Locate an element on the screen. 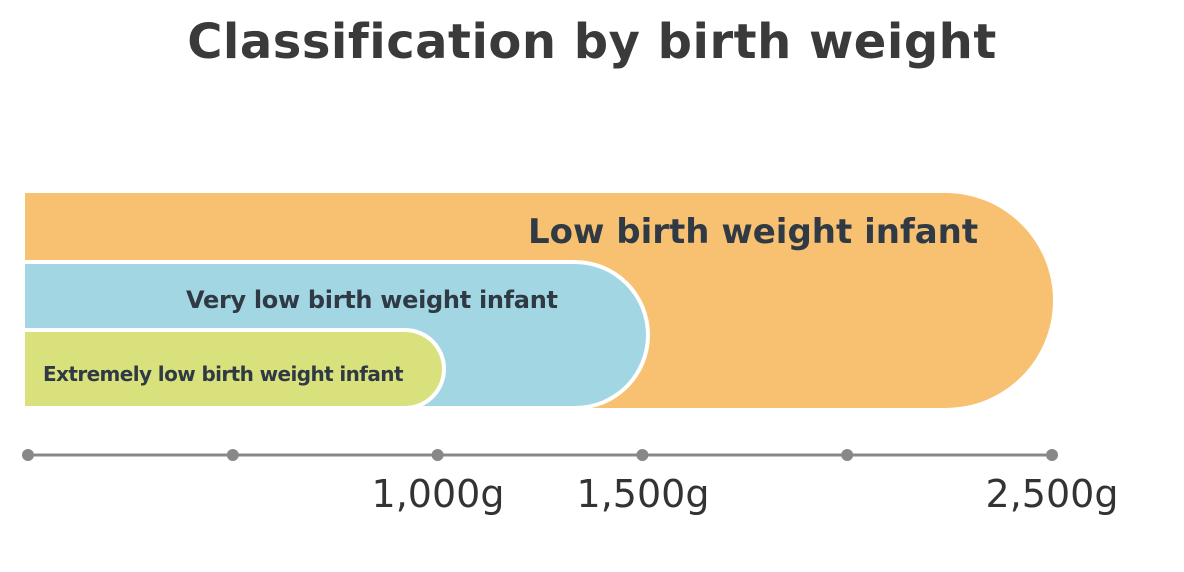 This screenshot has height=572, width=1184. label-extremely-low-birth-weight: Extremely low birth weight infant is located at coordinates (223, 374).